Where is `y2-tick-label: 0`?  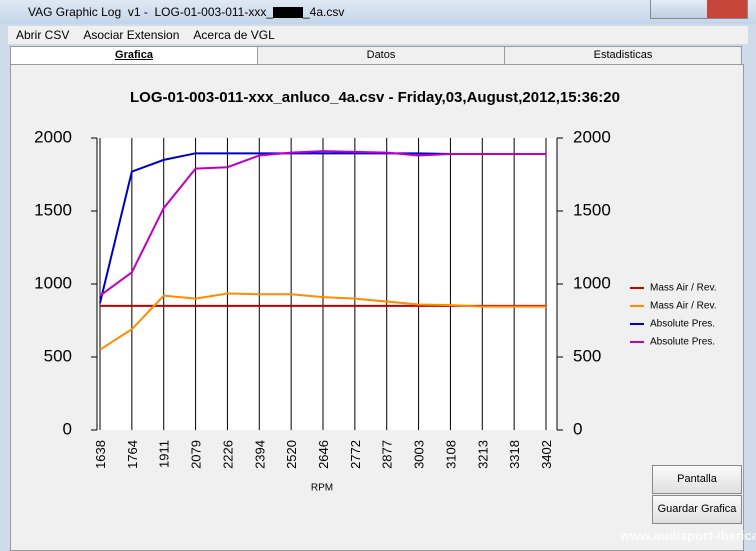
y2-tick-label: 0 is located at coordinates (577, 428).